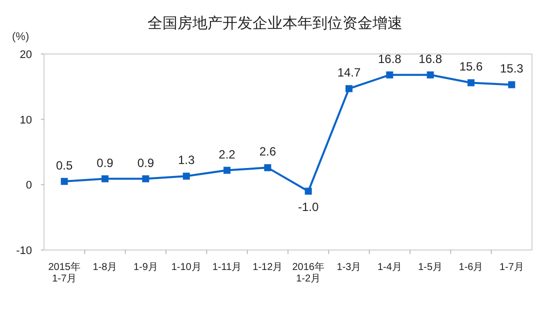  I want to click on chart-title: 全国房地产开发企业本年到位资金增速, so click(275, 23).